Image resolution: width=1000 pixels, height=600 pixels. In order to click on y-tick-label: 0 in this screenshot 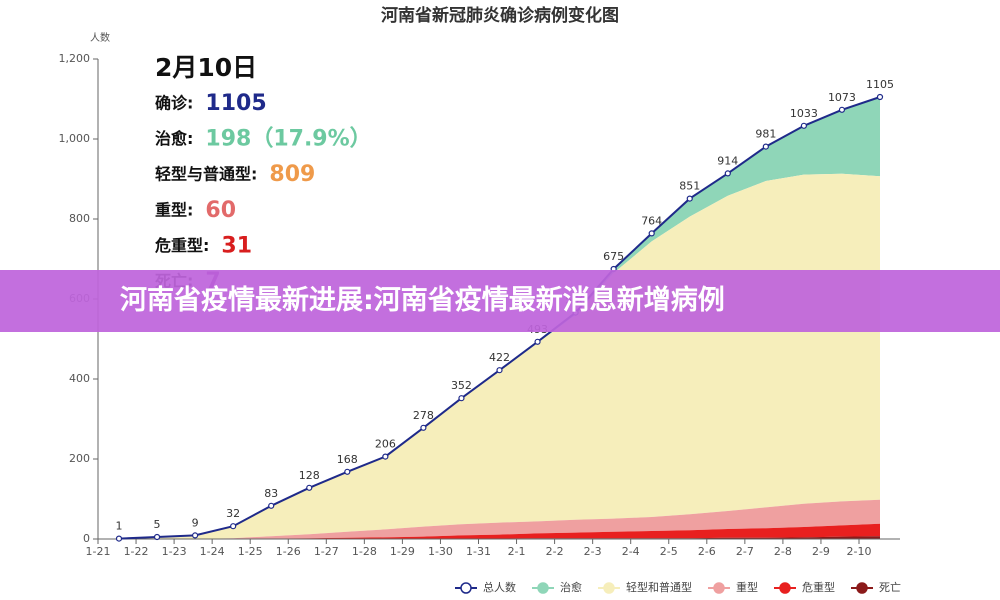, I will do `click(86, 538)`.